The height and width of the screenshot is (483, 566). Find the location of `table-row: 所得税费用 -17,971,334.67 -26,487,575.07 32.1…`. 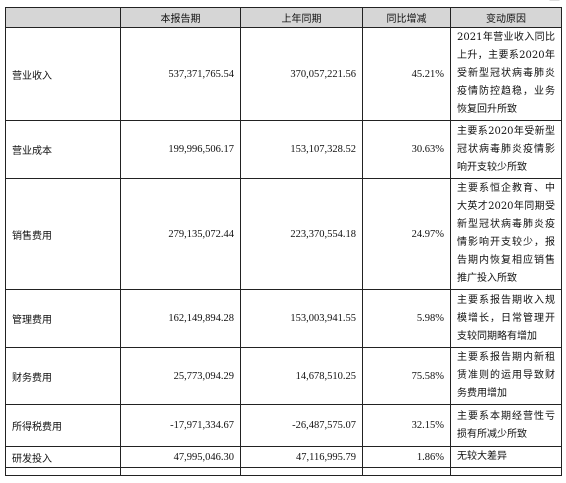

table-row: 所得税费用 -17,971,334.67 -26,487,575.07 32.1… is located at coordinates (283, 425).